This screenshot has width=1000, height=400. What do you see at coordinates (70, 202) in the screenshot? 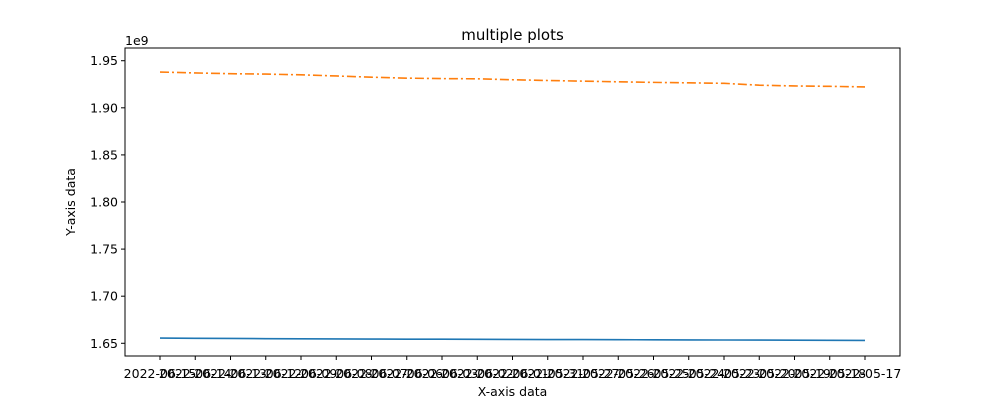
I see `y-axis-label: Y-axis data` at bounding box center [70, 202].